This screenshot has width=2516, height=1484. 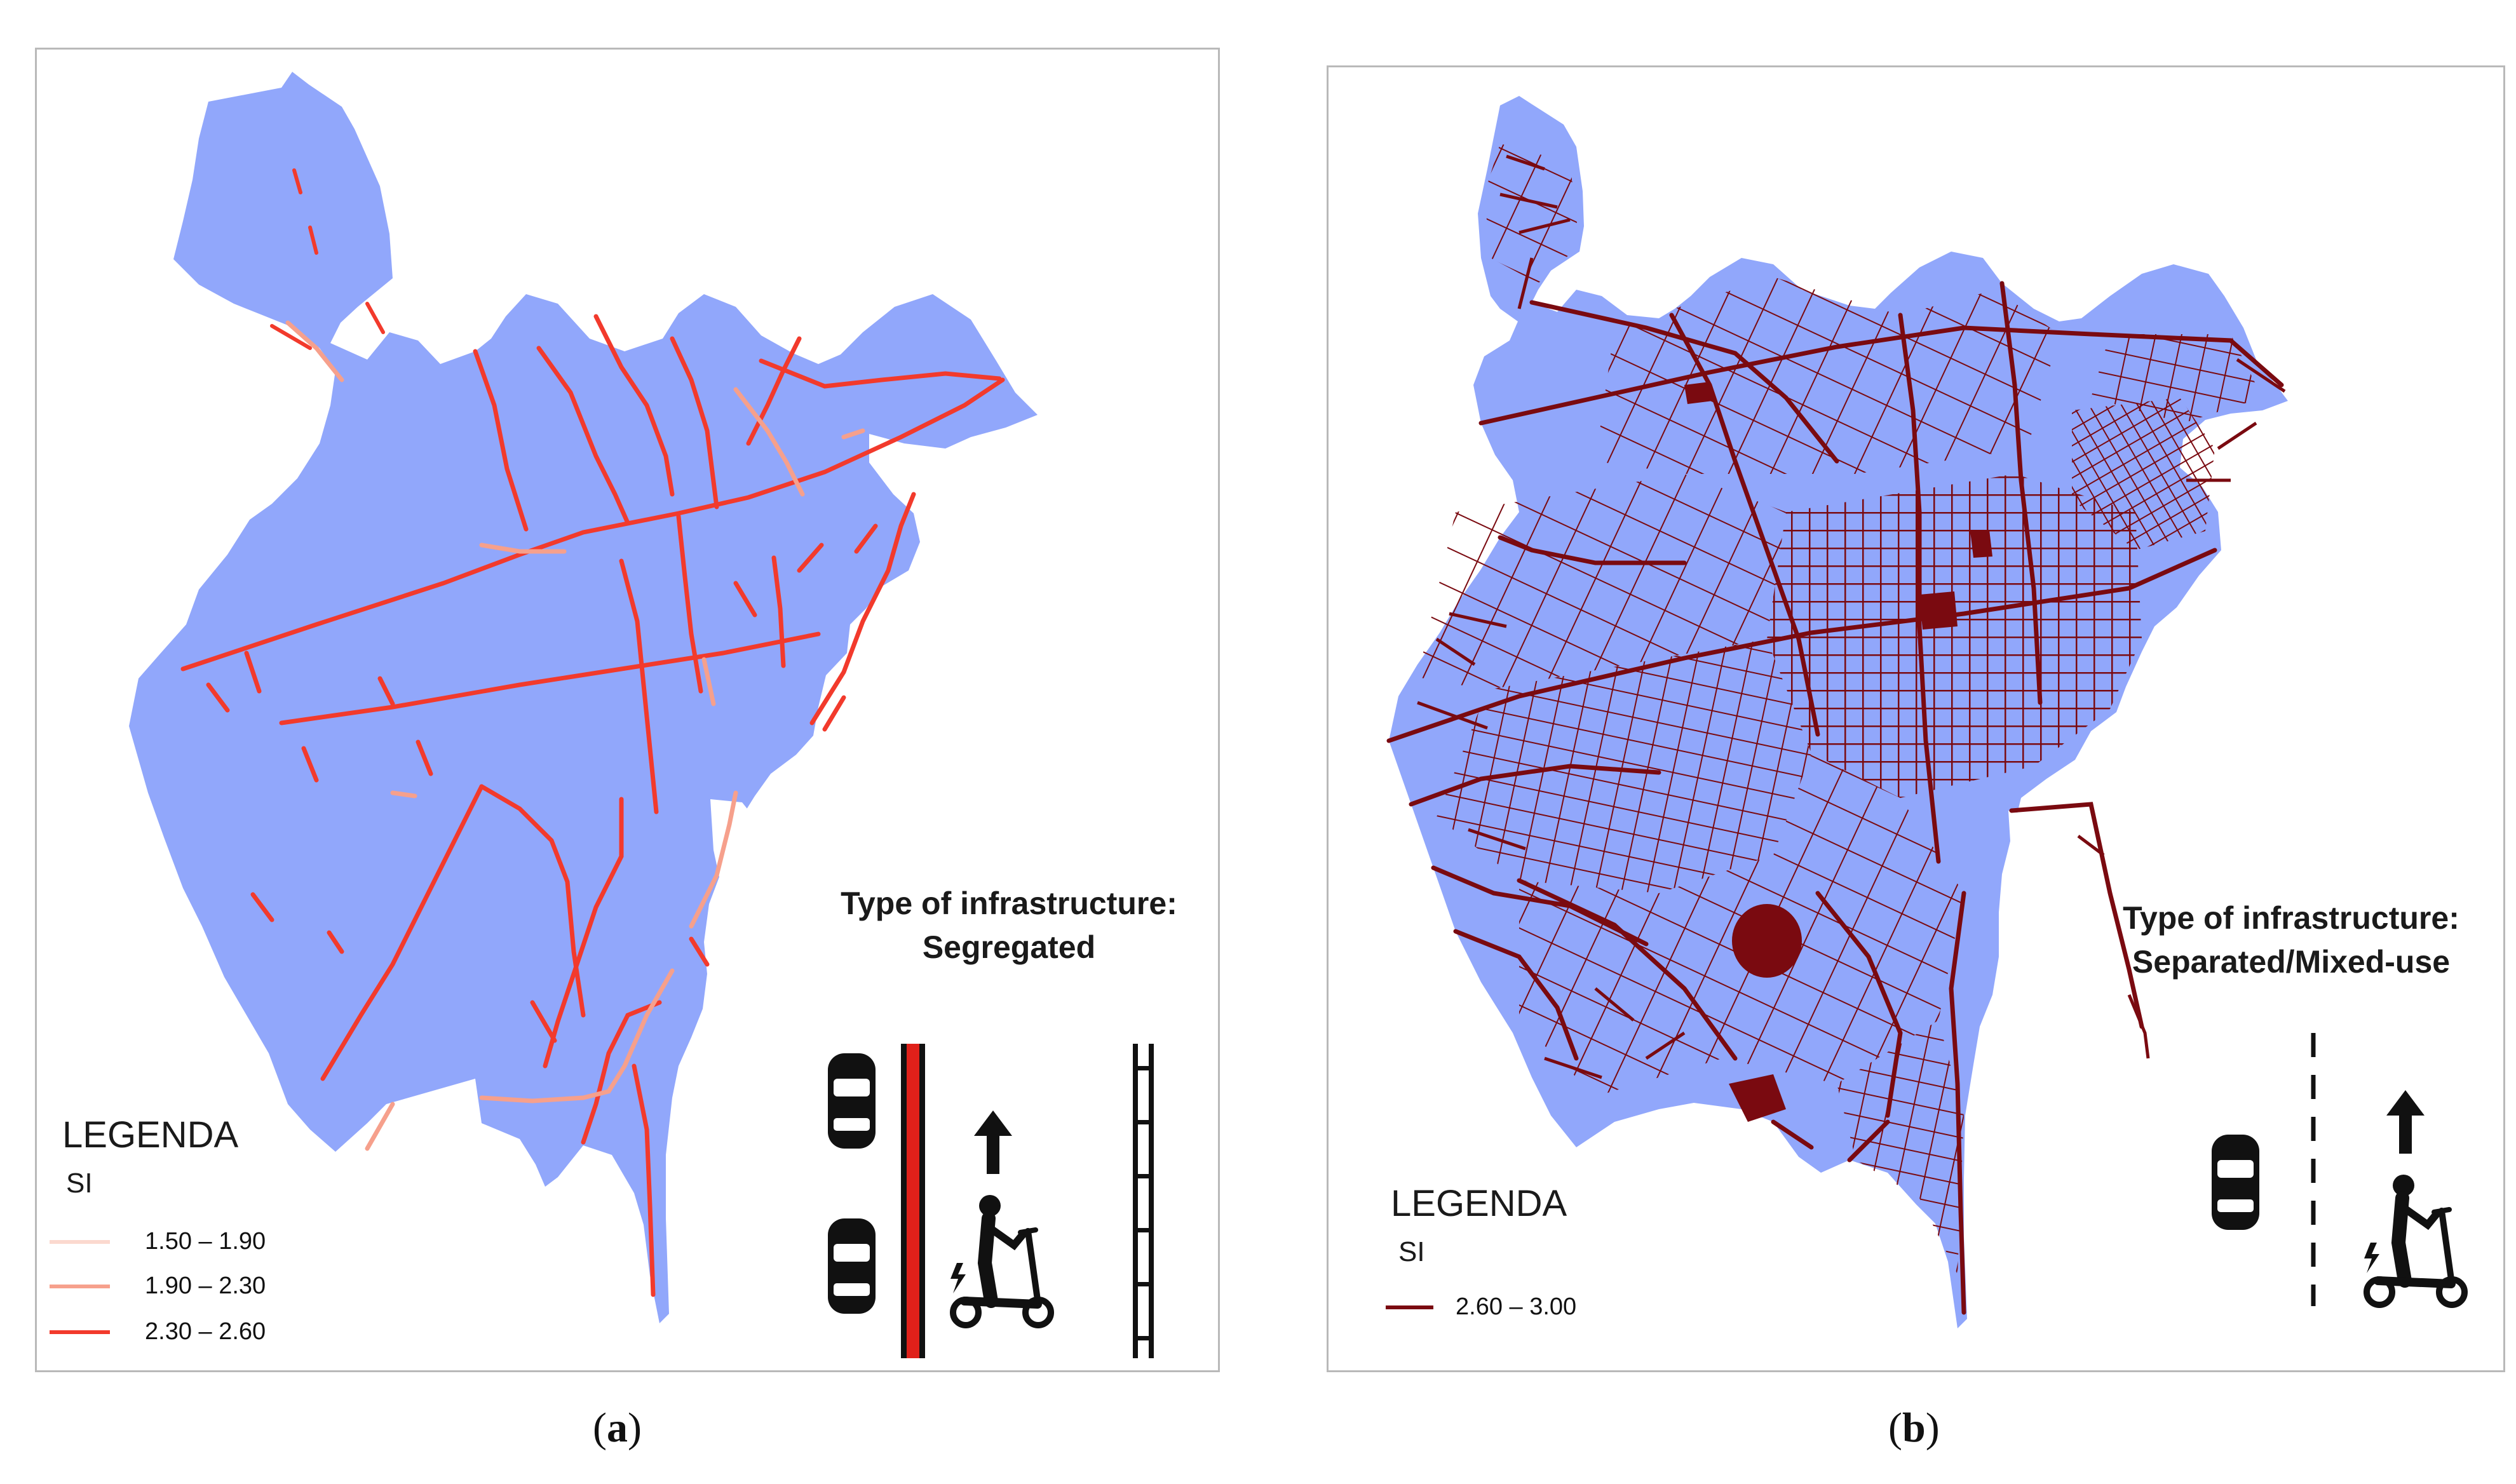 I want to click on caption-b: (b), so click(x=1914, y=1428).